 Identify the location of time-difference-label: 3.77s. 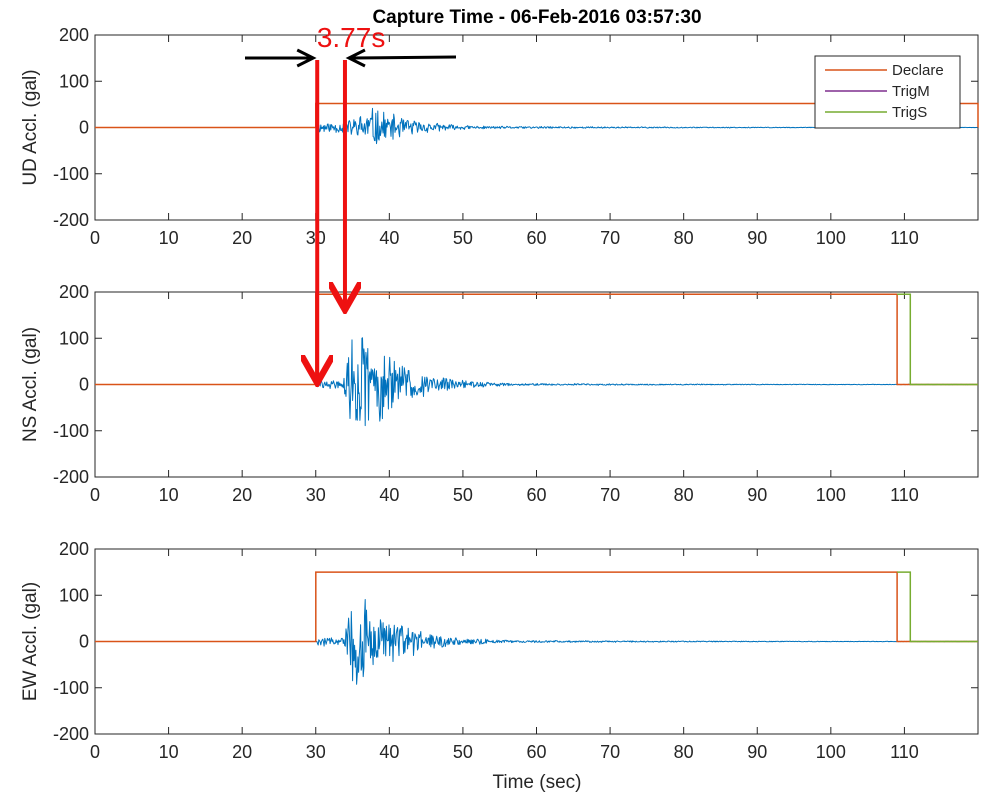
(351, 37).